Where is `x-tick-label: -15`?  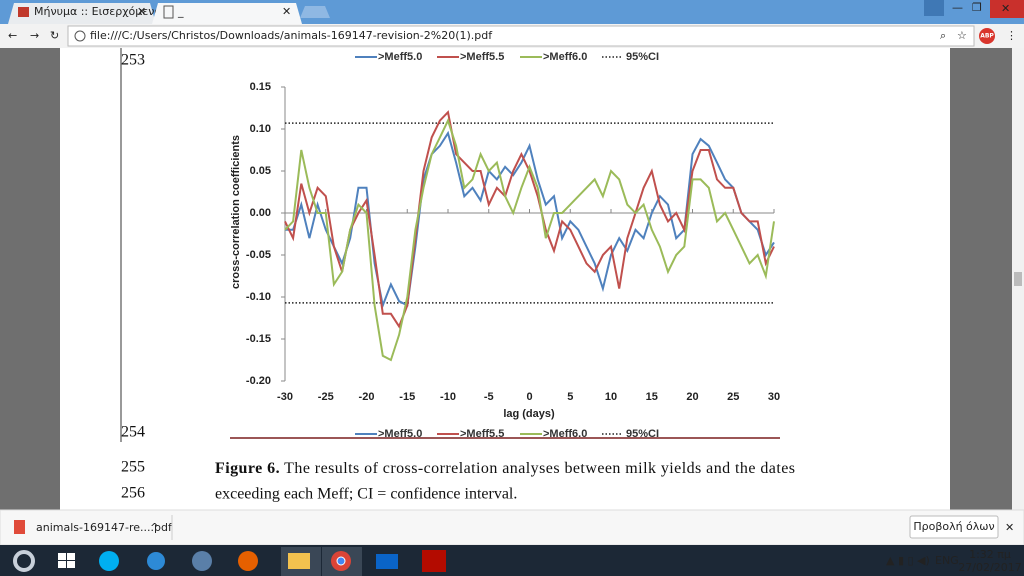
x-tick-label: -15 is located at coordinates (407, 397).